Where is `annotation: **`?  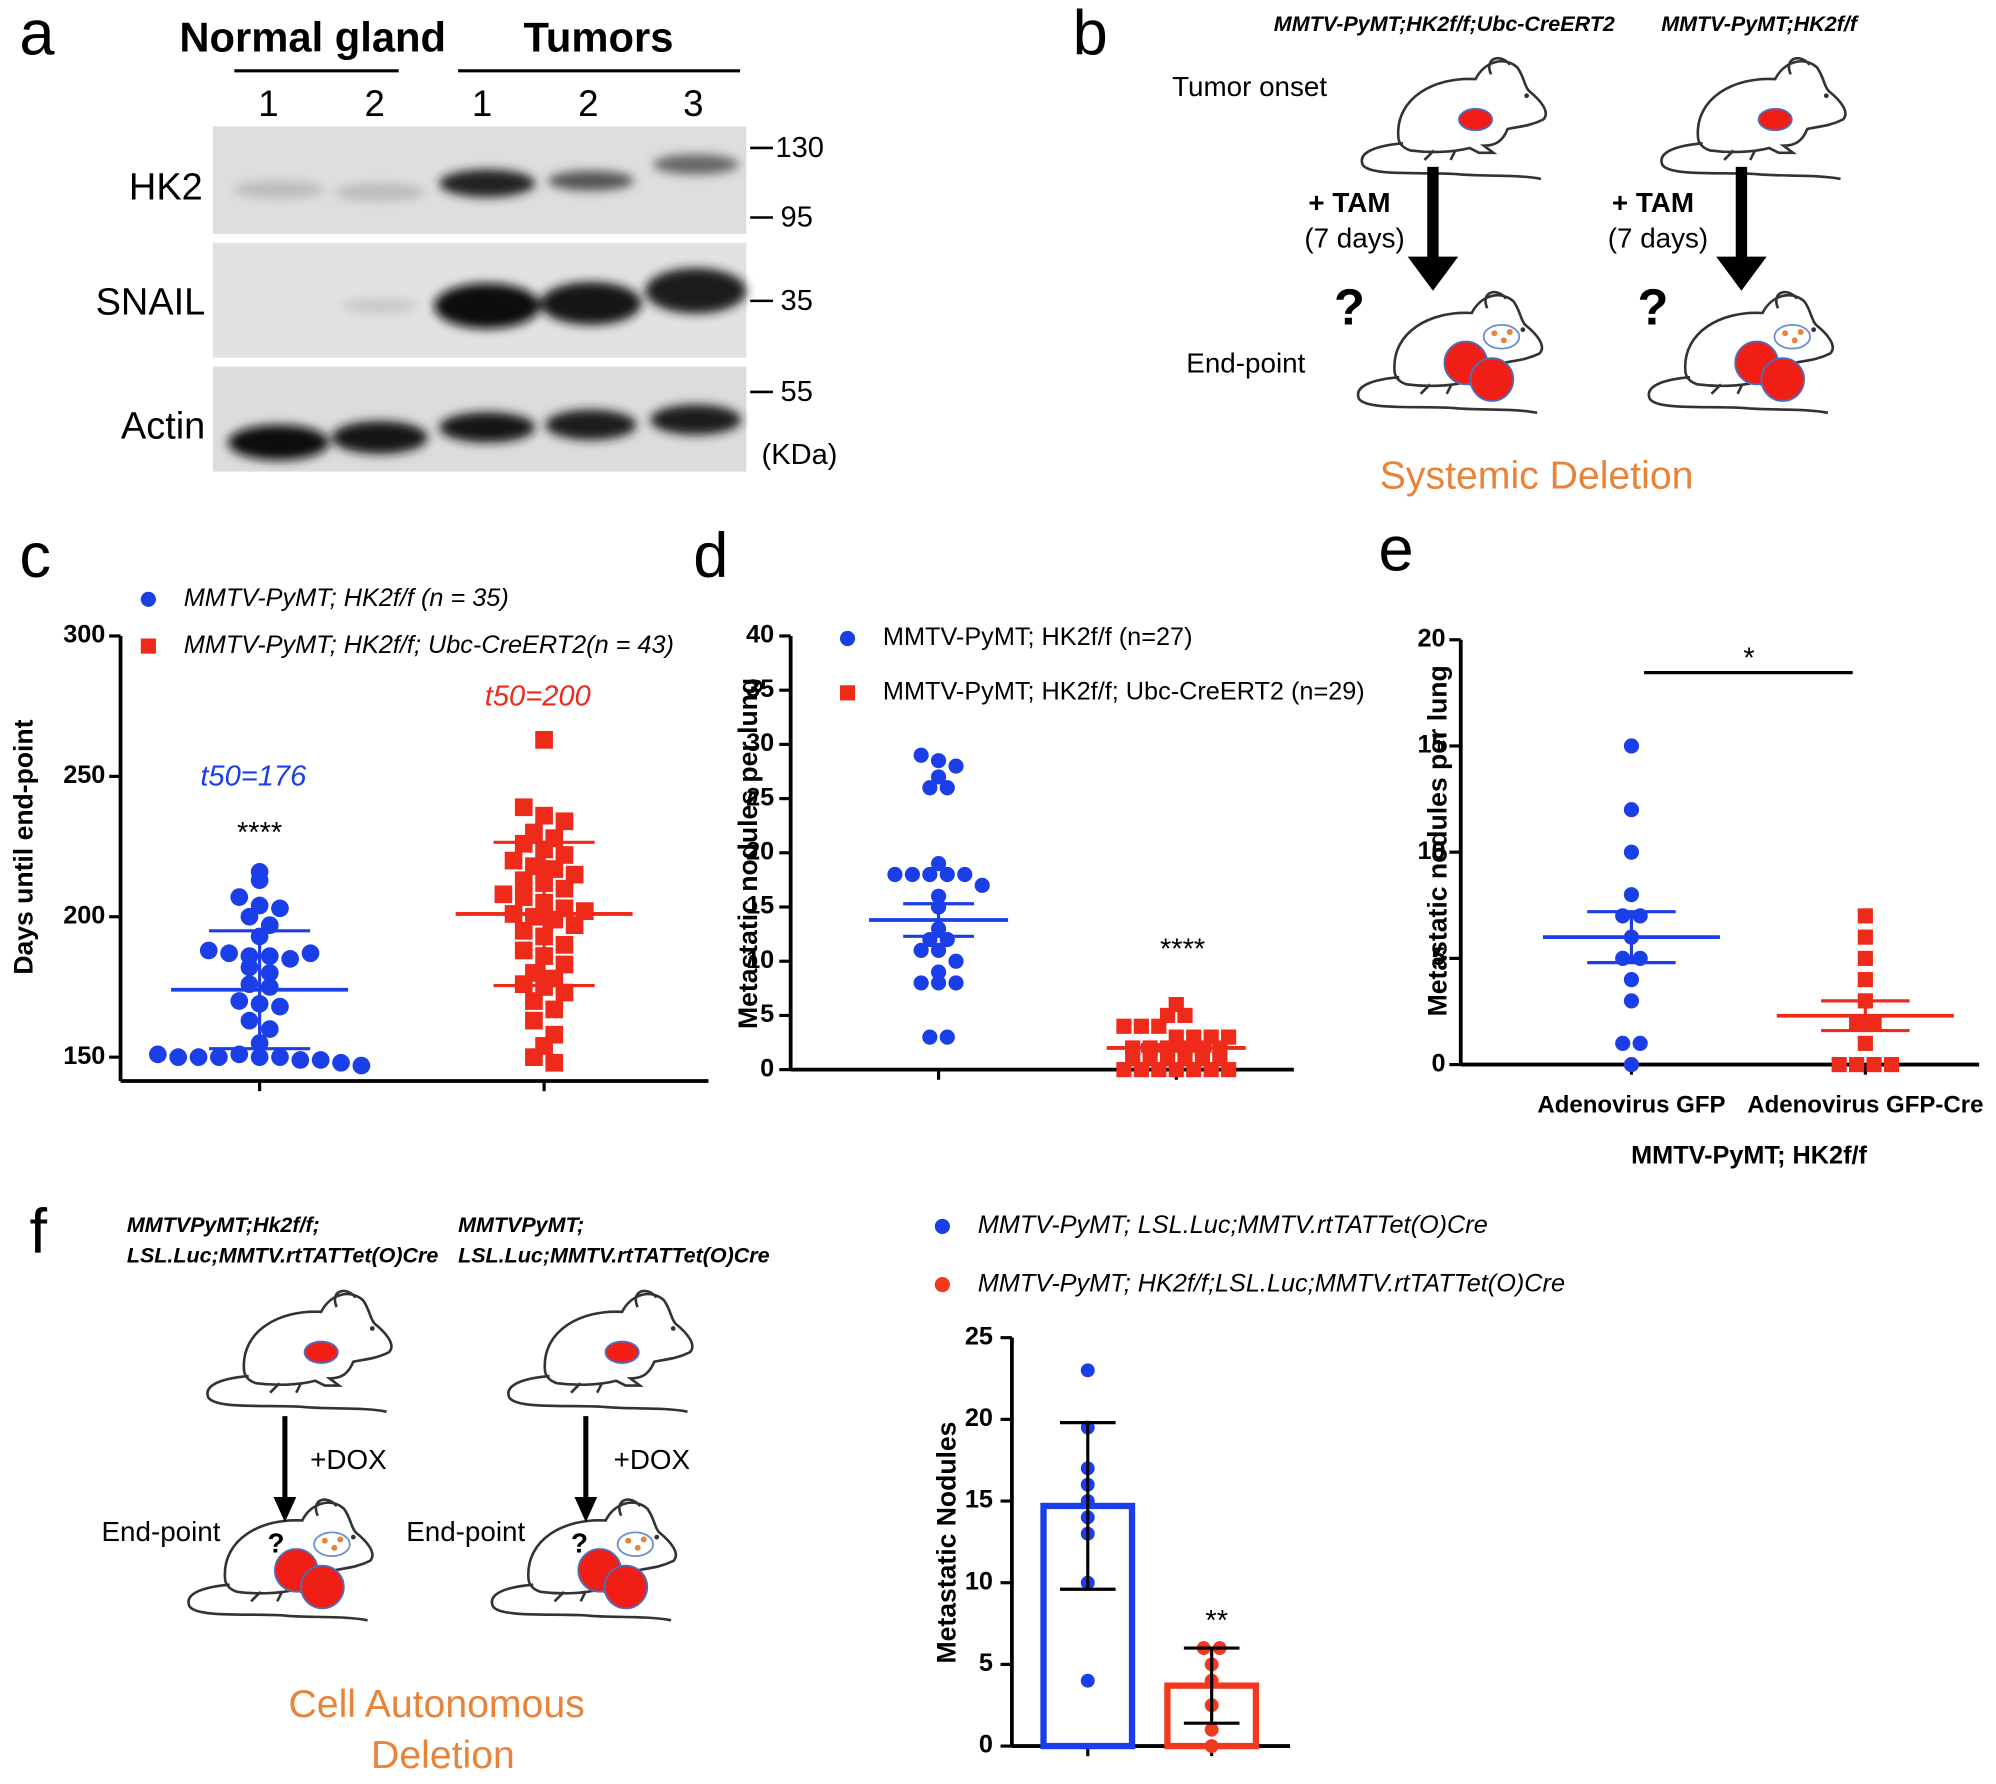 annotation: ** is located at coordinates (1216, 1621).